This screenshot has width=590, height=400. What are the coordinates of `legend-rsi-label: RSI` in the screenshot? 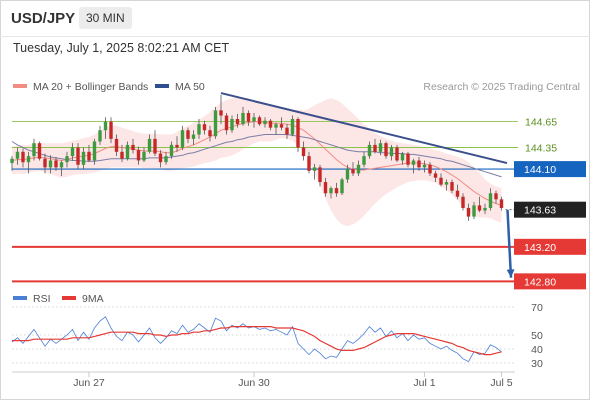 It's located at (42, 299).